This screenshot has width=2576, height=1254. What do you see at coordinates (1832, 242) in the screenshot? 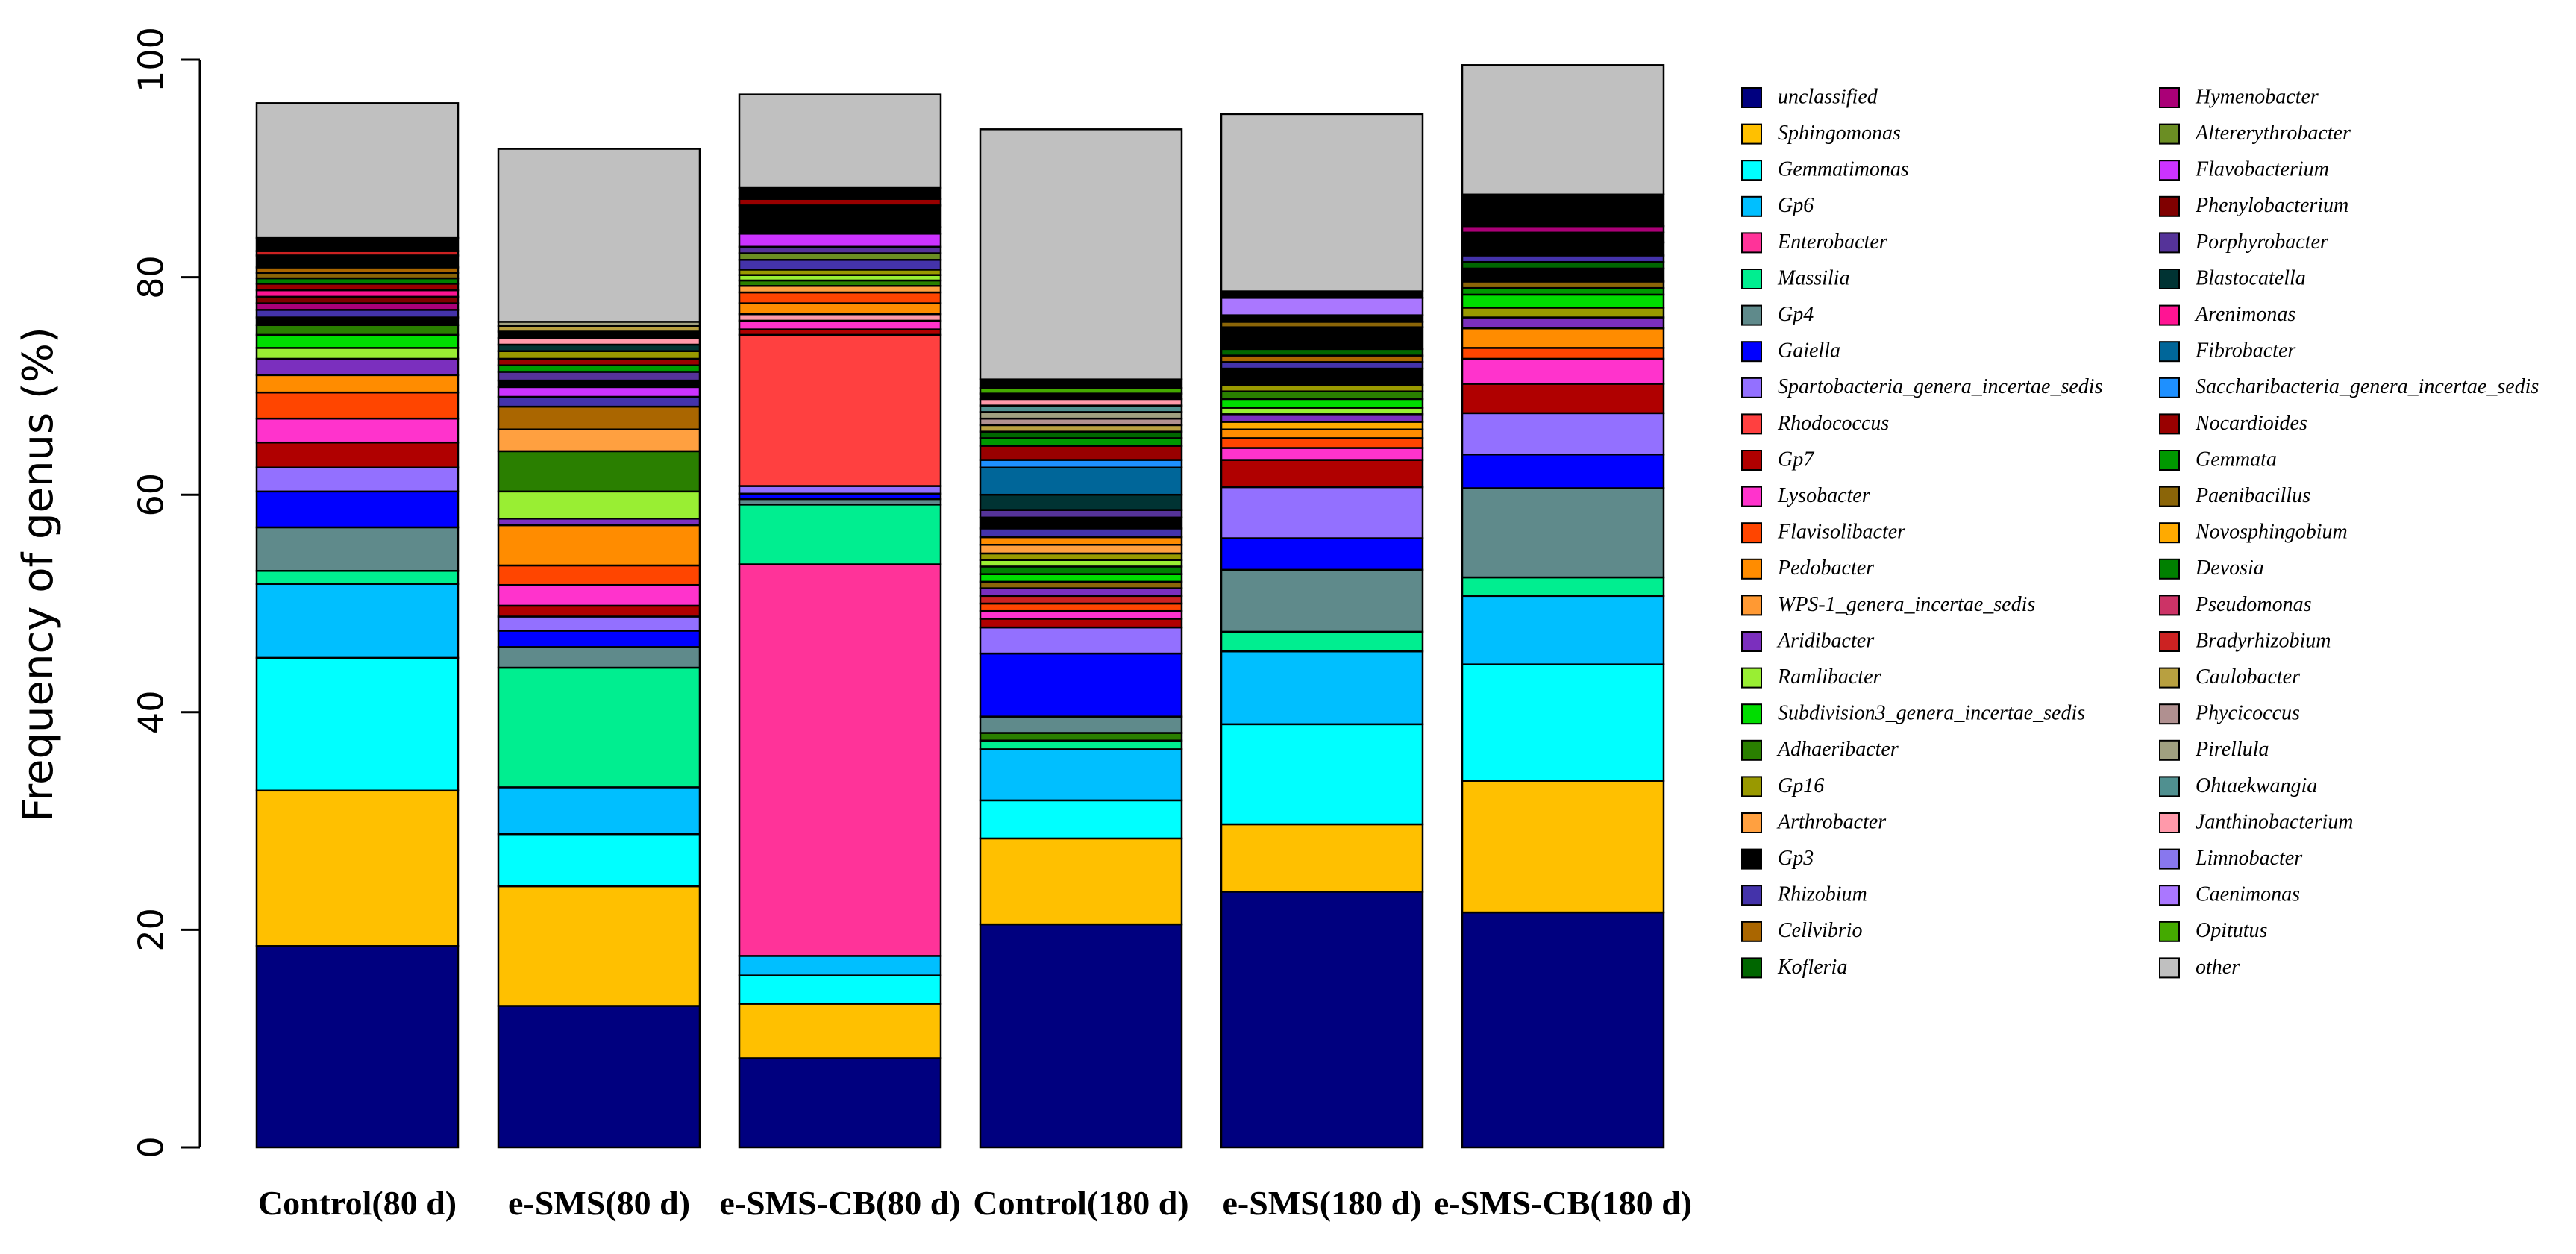
I see `legend-label: Enterobacter` at bounding box center [1832, 242].